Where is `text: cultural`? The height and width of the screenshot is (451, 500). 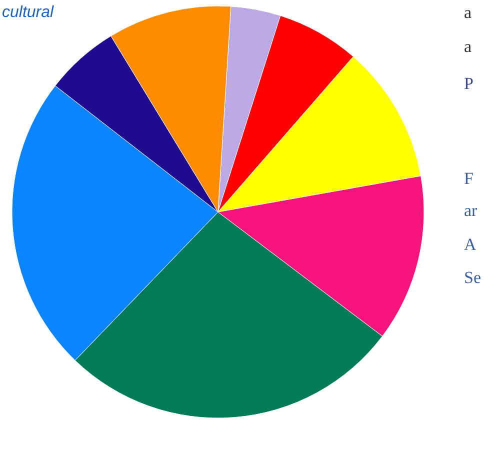 text: cultural is located at coordinates (28, 12).